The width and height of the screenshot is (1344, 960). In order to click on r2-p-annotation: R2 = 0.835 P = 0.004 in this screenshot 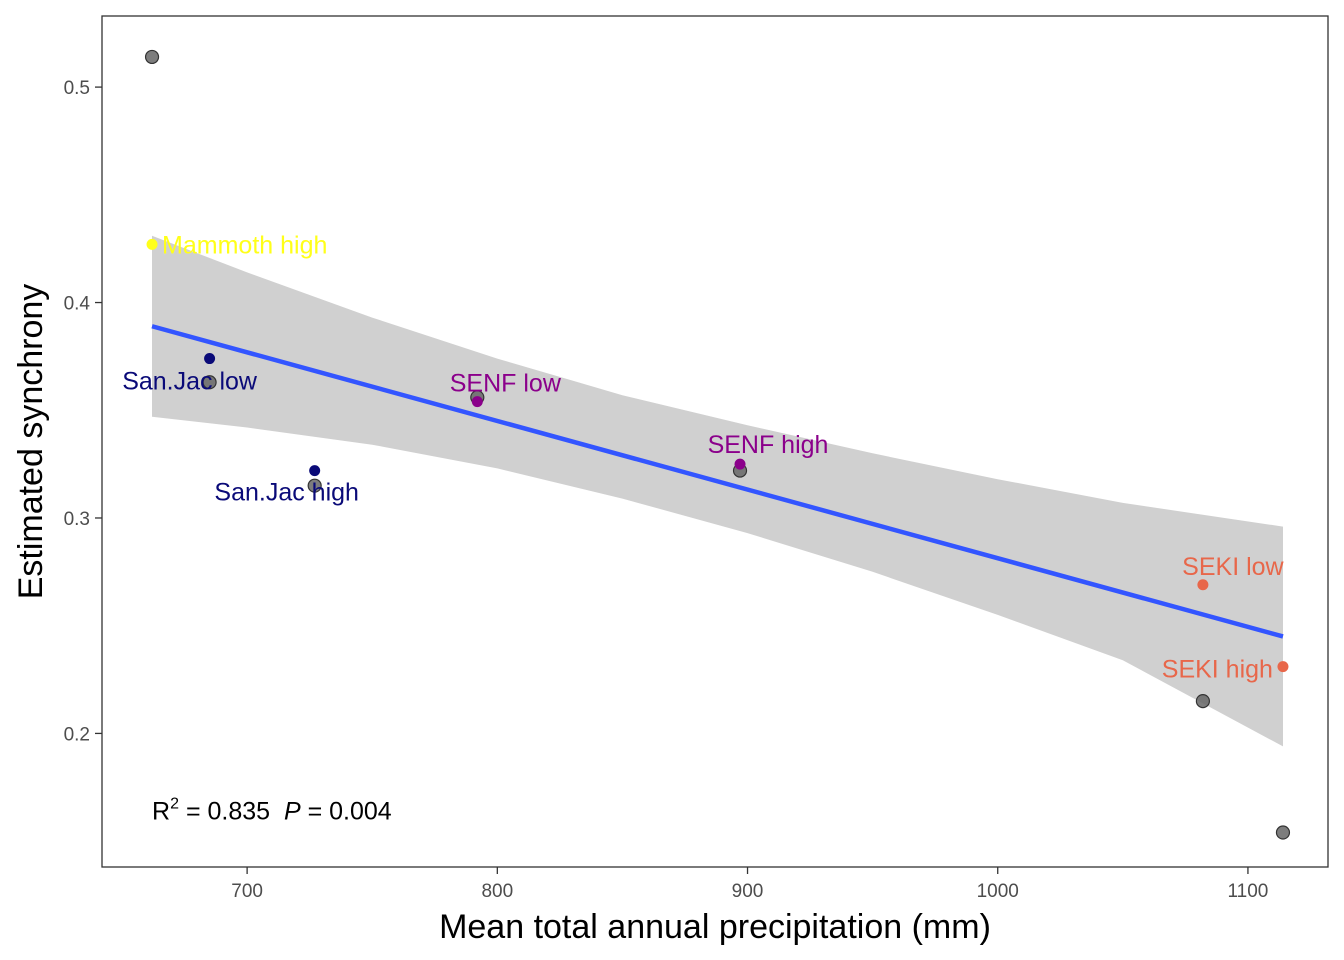, I will do `click(272, 810)`.